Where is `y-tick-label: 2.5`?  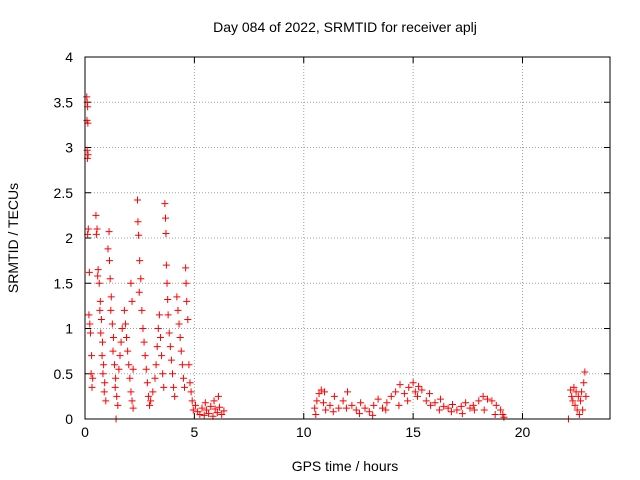 y-tick-label: 2.5 is located at coordinates (64, 193).